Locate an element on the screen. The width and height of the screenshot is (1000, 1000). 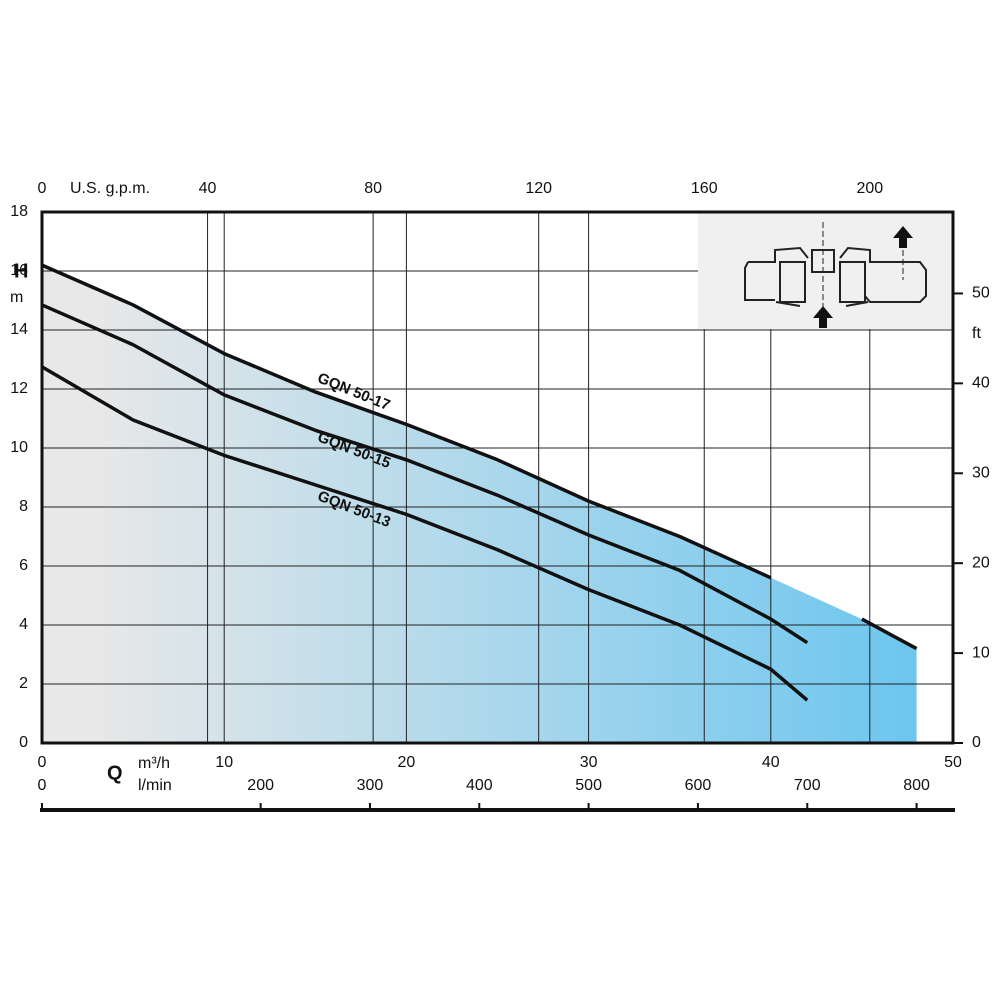
x3-tick-label: 0 is located at coordinates (42, 785).